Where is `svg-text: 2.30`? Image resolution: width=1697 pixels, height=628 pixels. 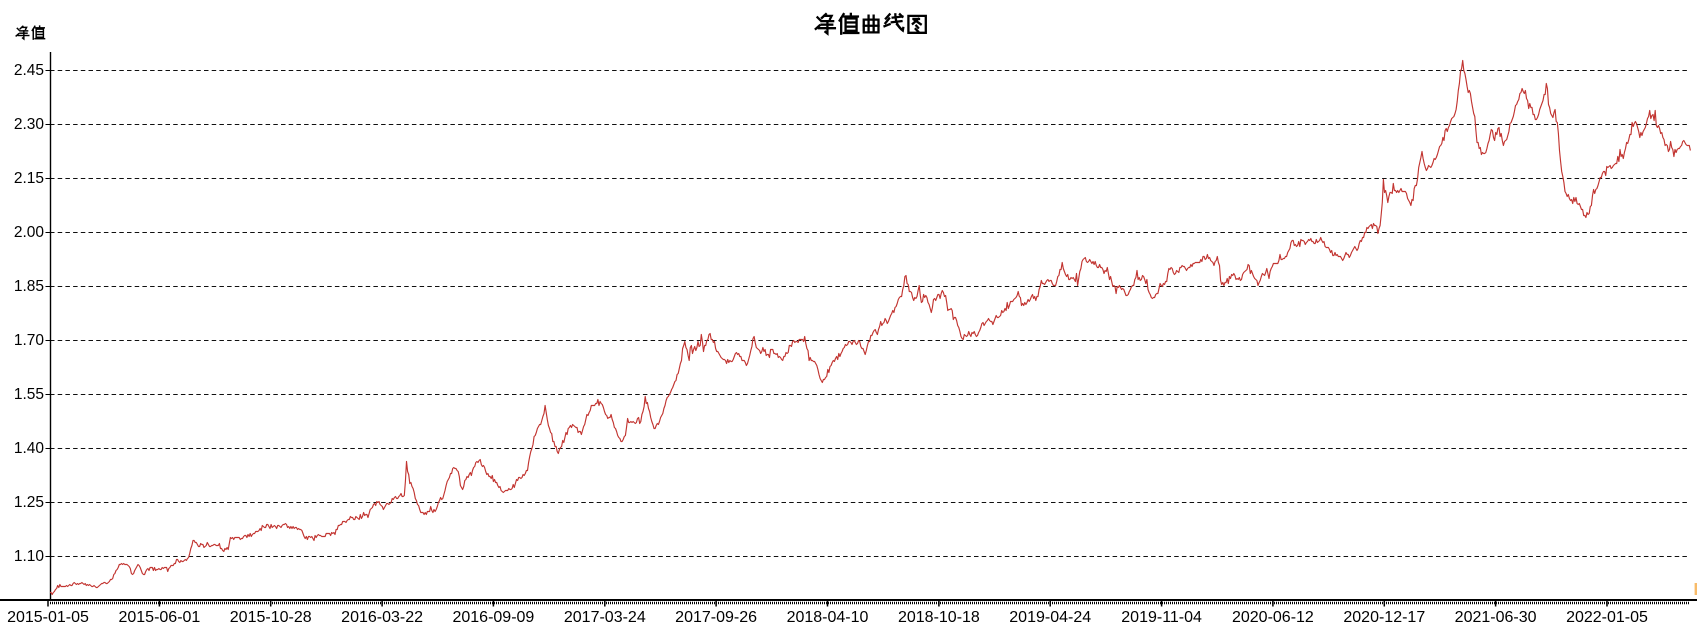
svg-text: 2.30 is located at coordinates (29, 124).